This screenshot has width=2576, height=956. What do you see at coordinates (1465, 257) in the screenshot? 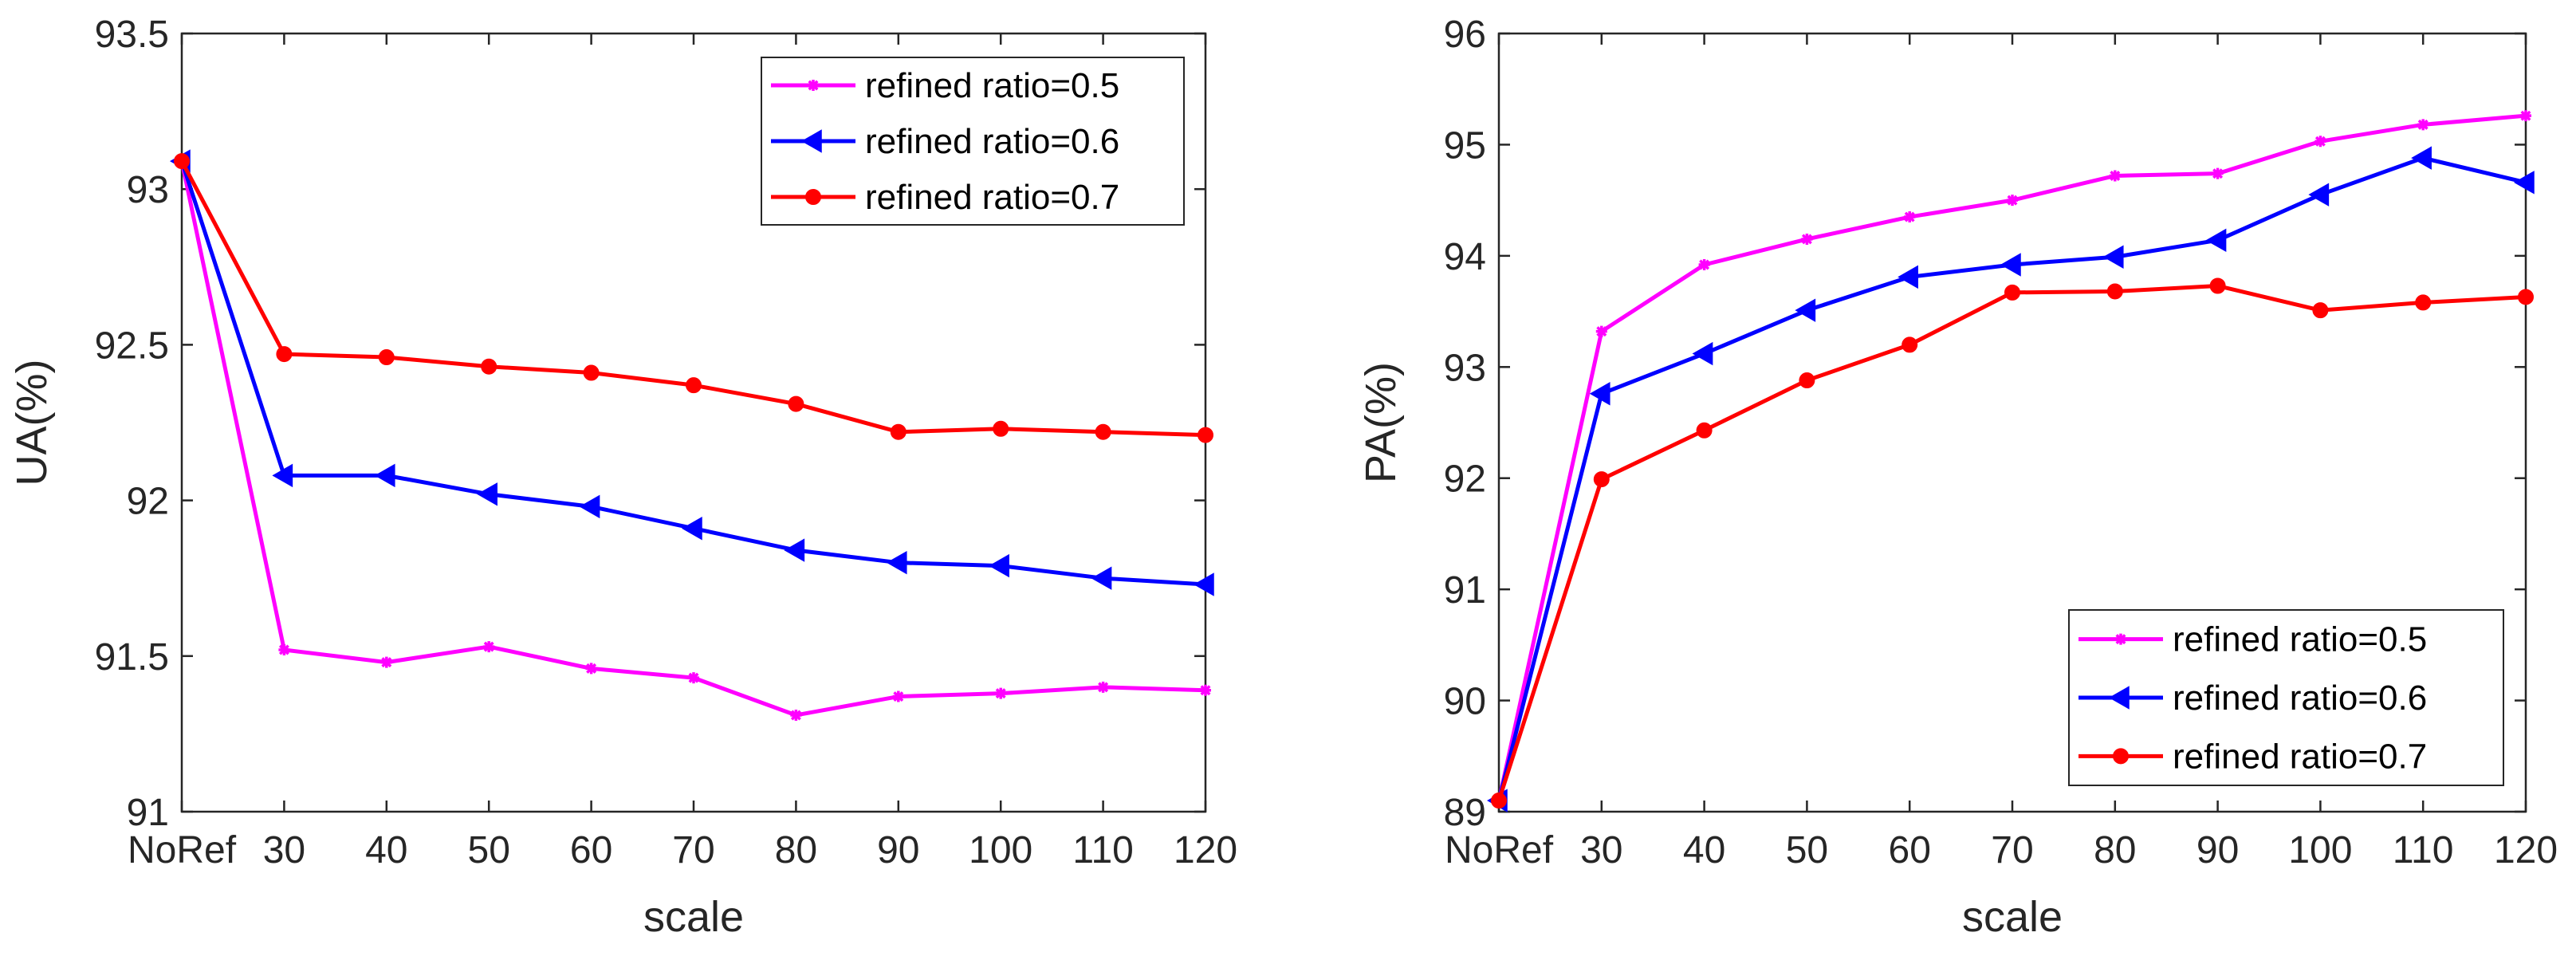
I see `y-tick-label: 94` at bounding box center [1465, 257].